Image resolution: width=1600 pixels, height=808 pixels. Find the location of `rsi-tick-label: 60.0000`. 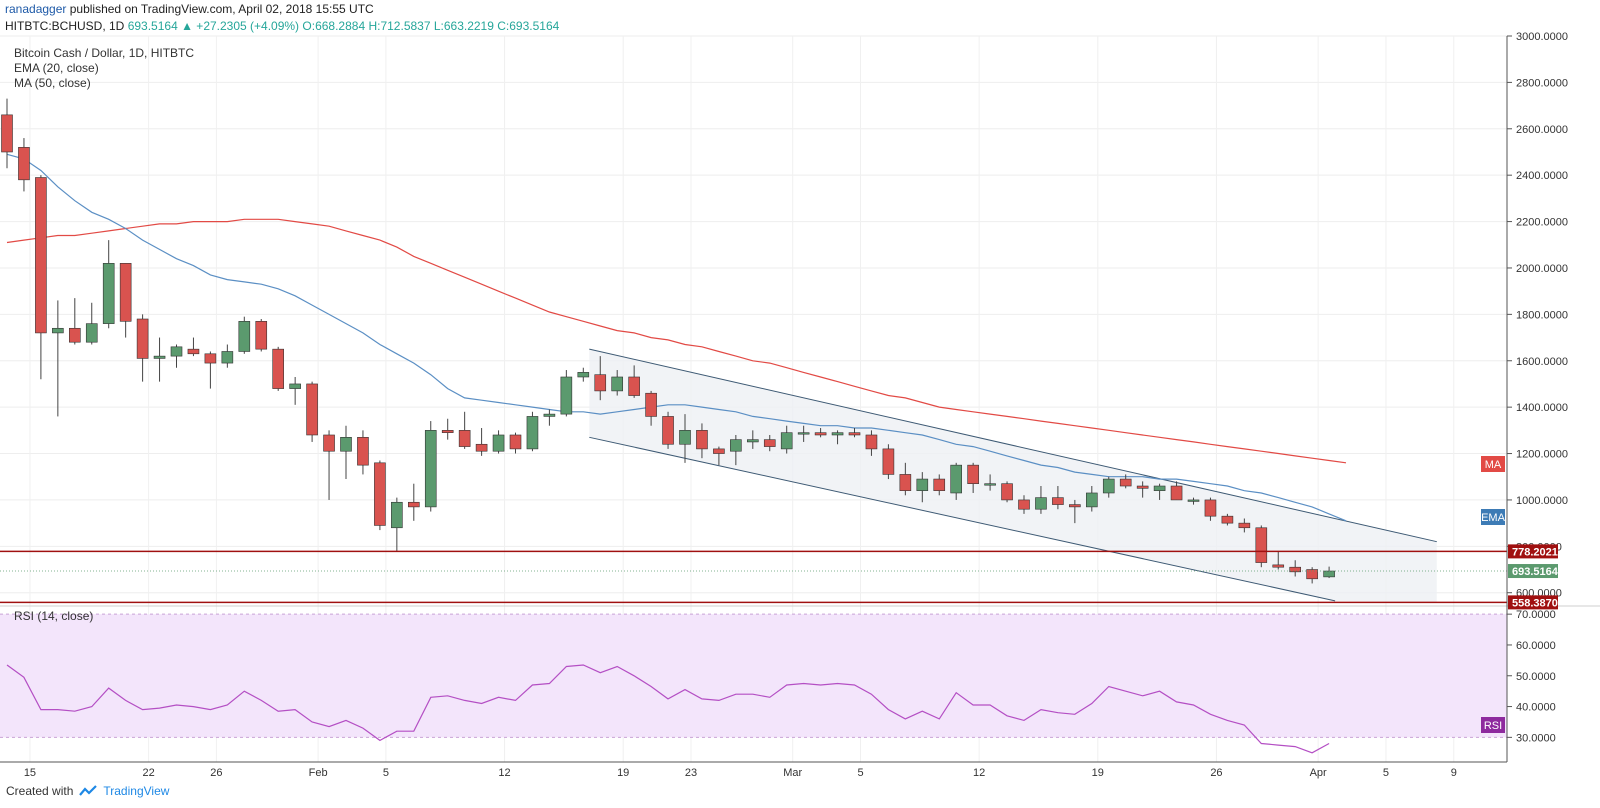

rsi-tick-label: 60.0000 is located at coordinates (1536, 646).